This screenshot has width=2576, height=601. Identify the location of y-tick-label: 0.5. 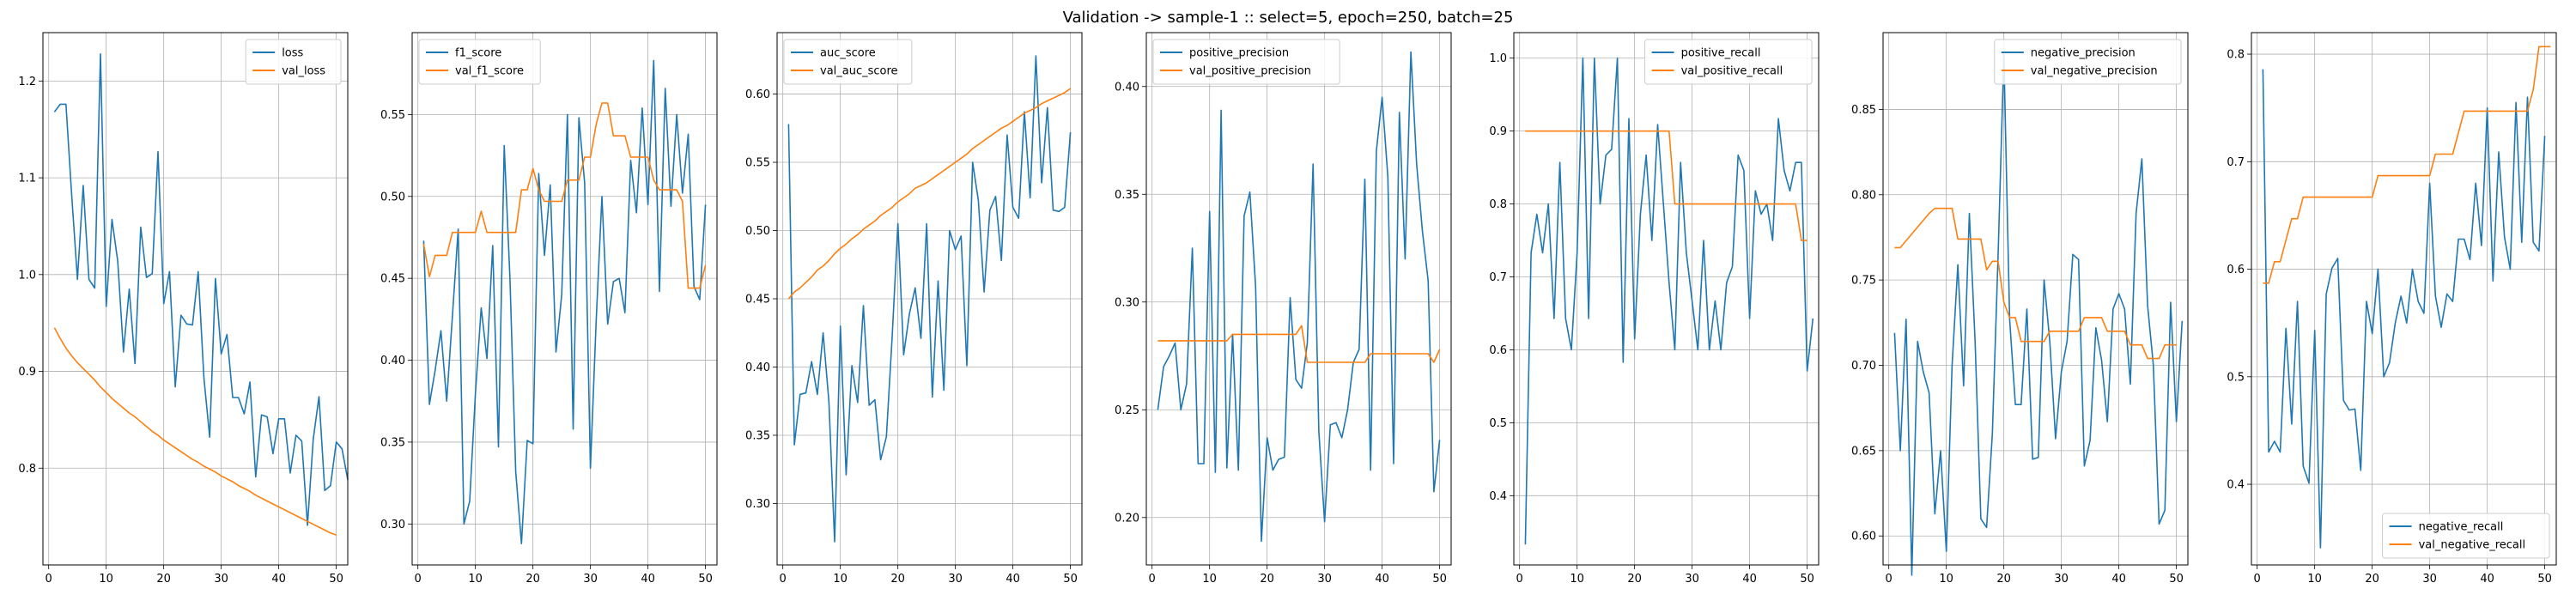
(2236, 377).